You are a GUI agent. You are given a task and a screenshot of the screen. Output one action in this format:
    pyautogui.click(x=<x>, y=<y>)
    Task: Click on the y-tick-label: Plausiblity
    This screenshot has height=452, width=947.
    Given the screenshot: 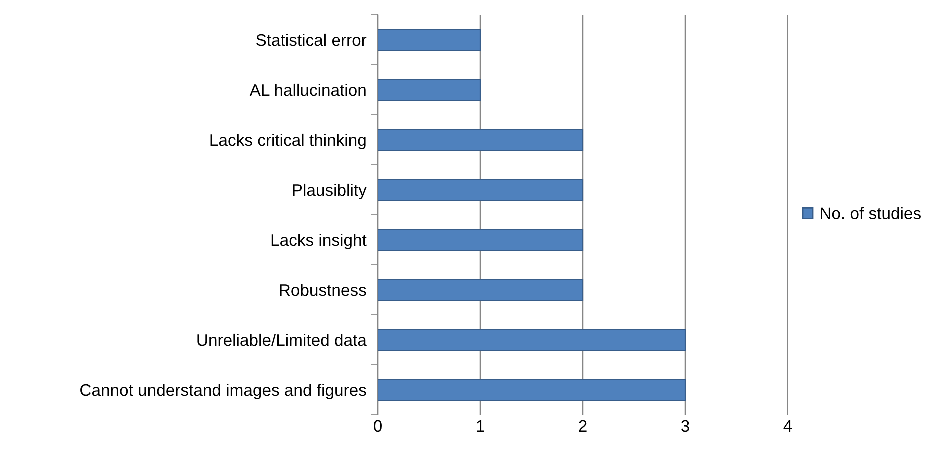 What is the action you would take?
    pyautogui.click(x=330, y=192)
    